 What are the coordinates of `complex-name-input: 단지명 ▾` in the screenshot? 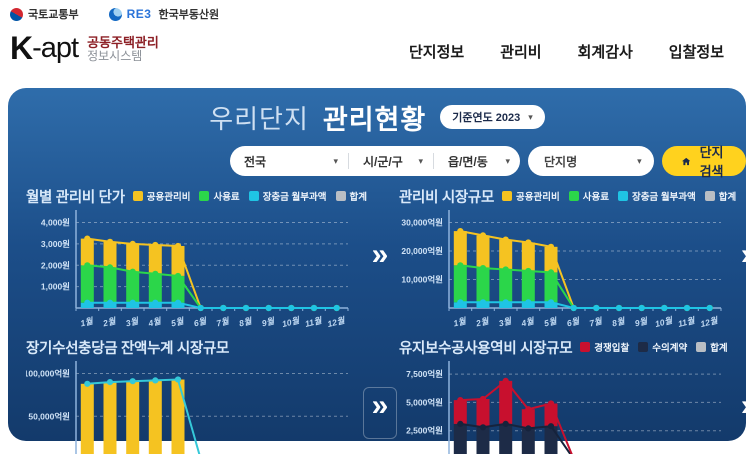 It's located at (591, 161).